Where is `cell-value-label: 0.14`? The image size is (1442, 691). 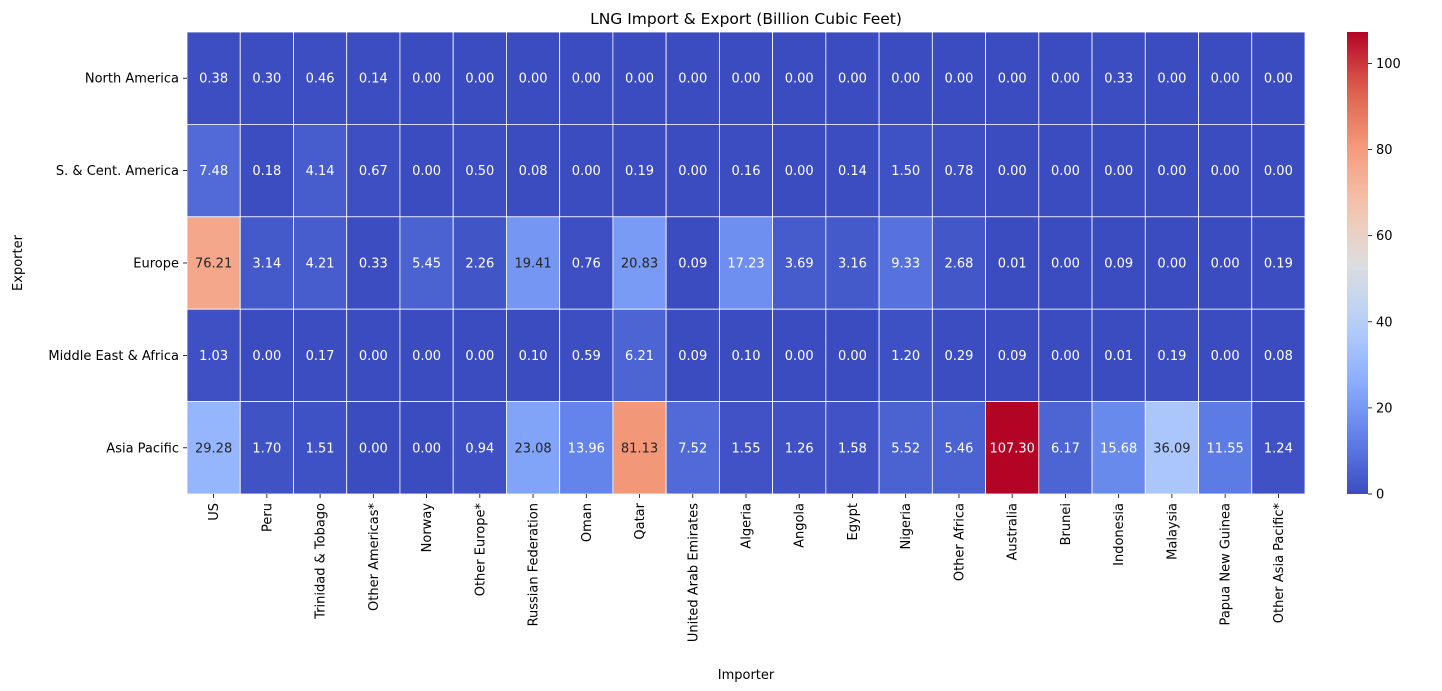
cell-value-label: 0.14 is located at coordinates (852, 171).